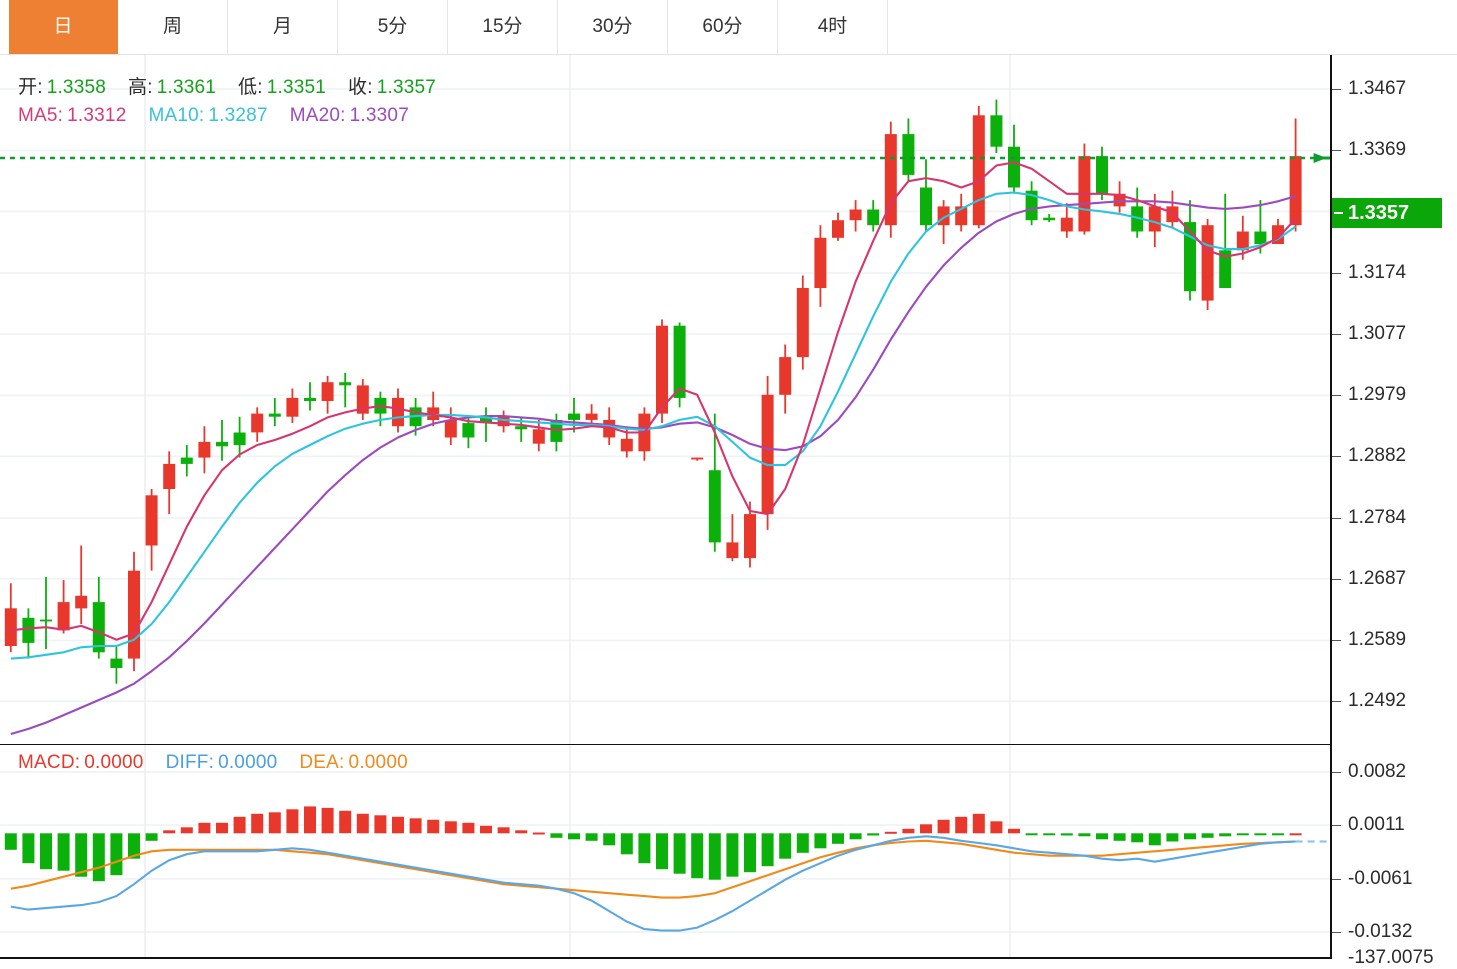 This screenshot has width=1457, height=969. What do you see at coordinates (613, 27) in the screenshot?
I see `timeframe-tab-5: 30分` at bounding box center [613, 27].